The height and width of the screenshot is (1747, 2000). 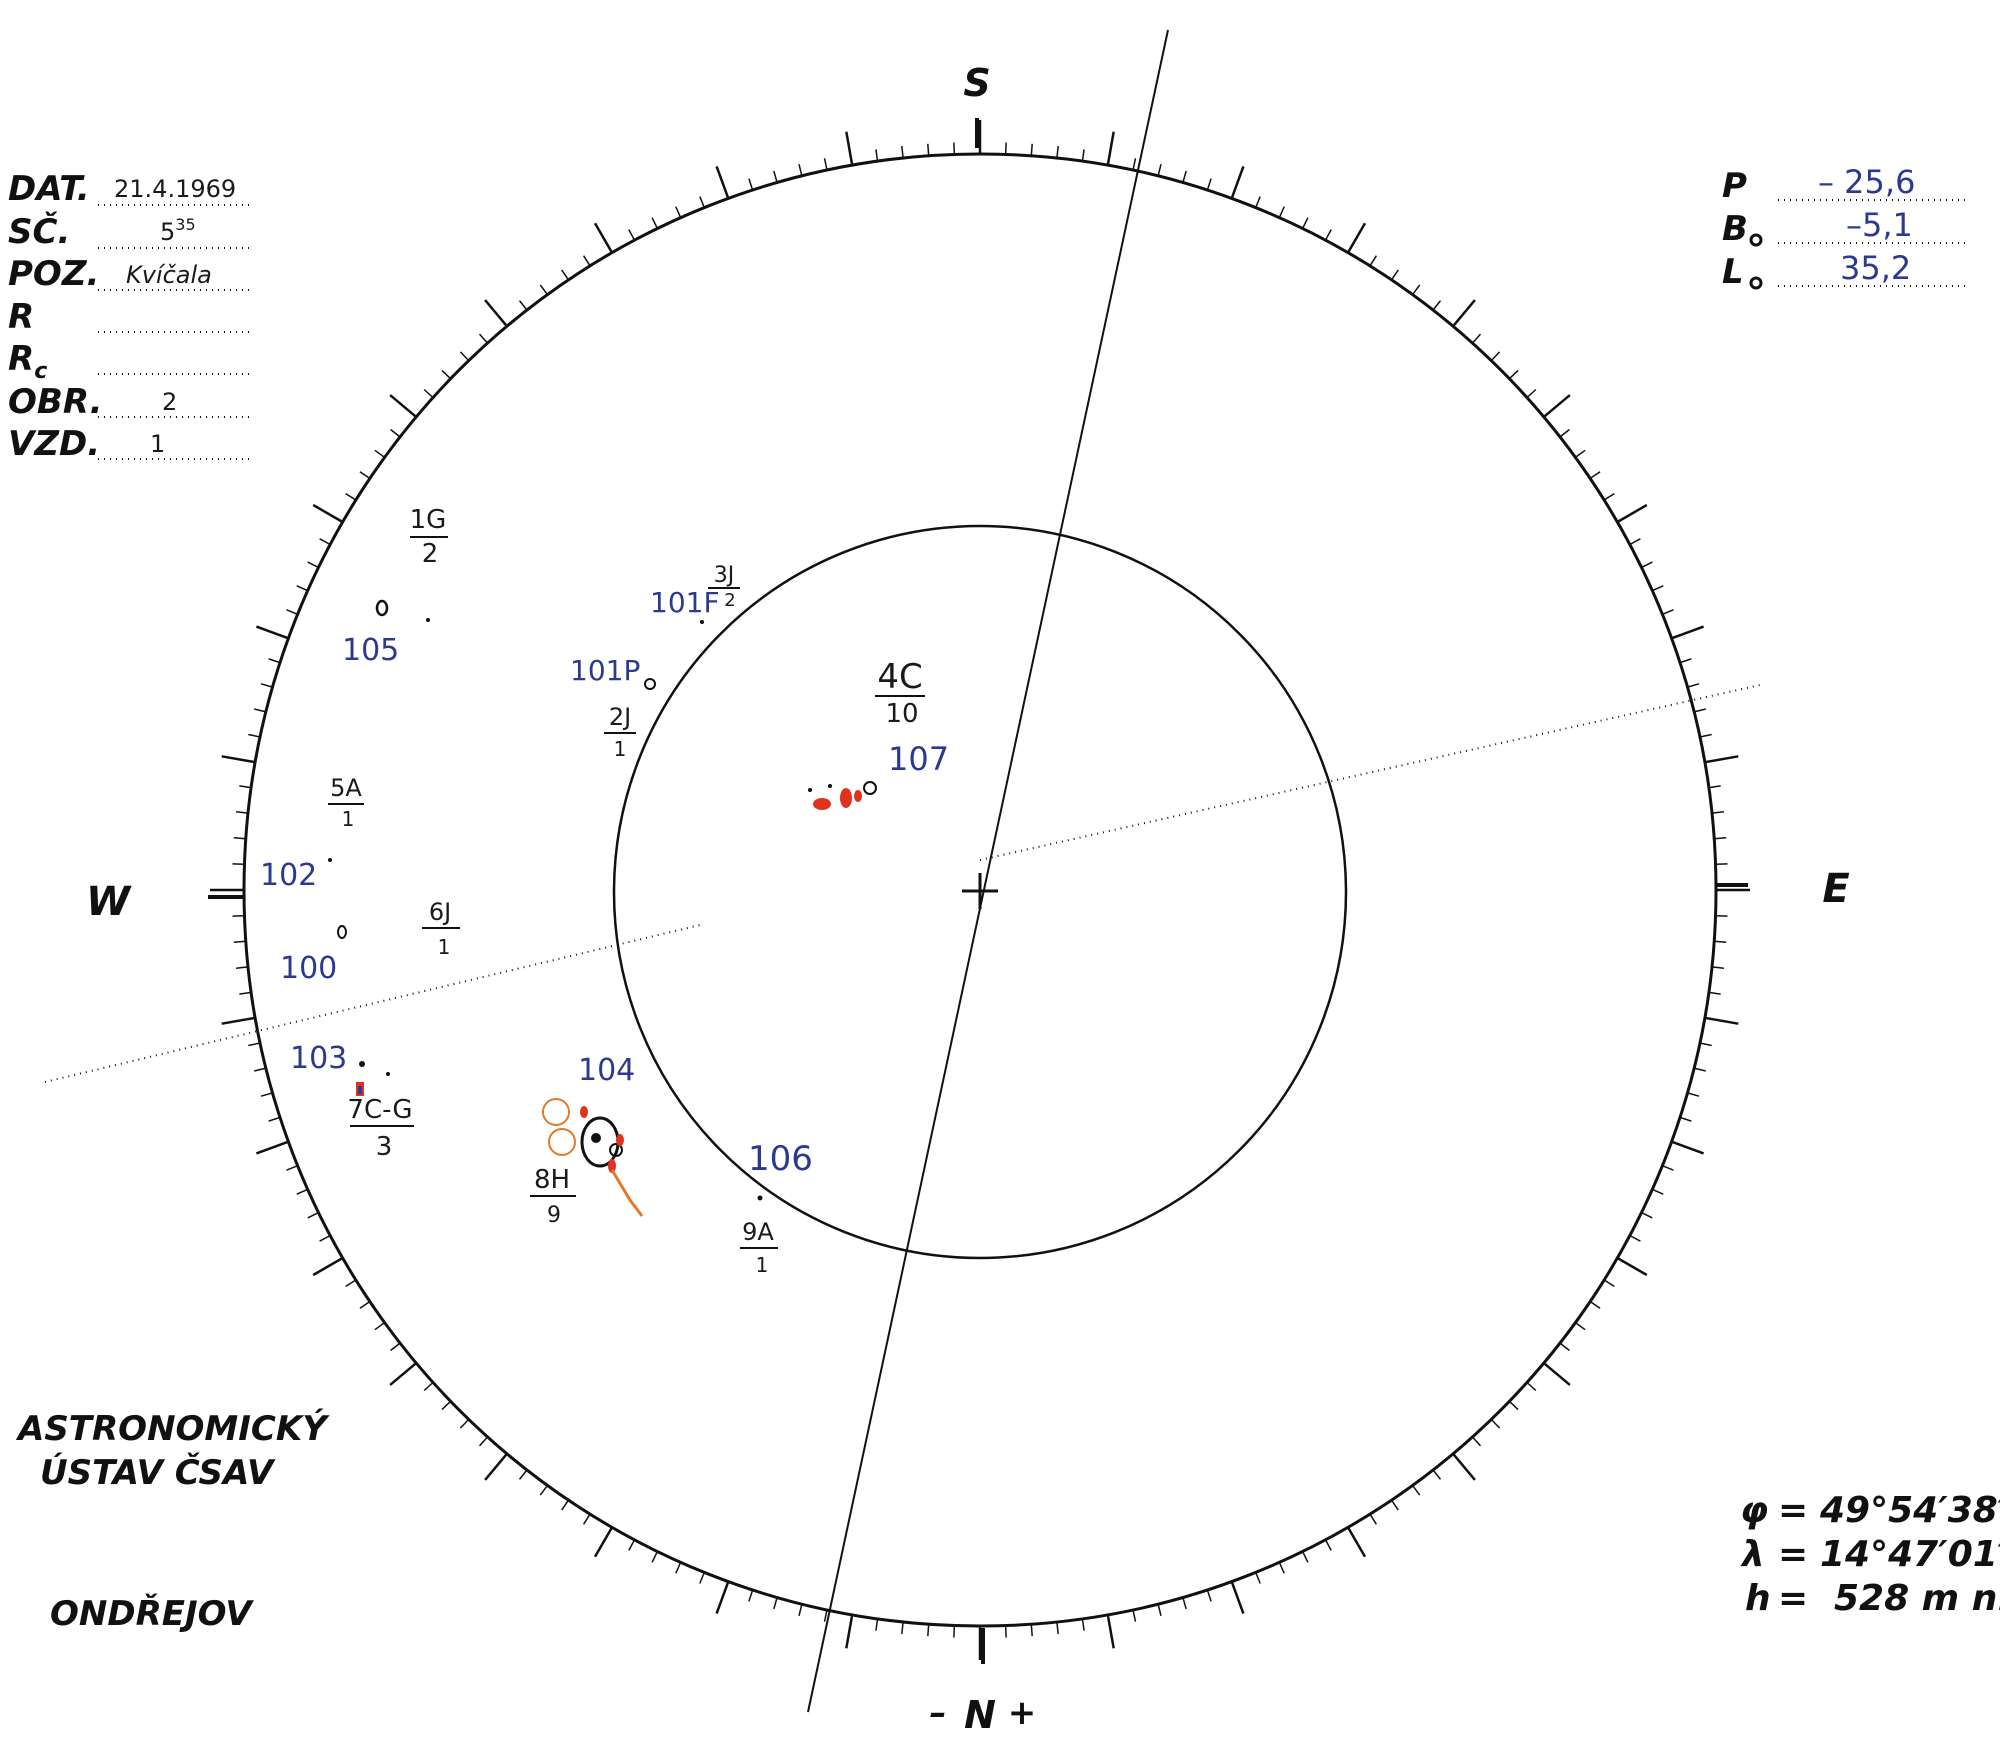 I want to click on institution-place: ONDŘEJOV, so click(x=152, y=1613).